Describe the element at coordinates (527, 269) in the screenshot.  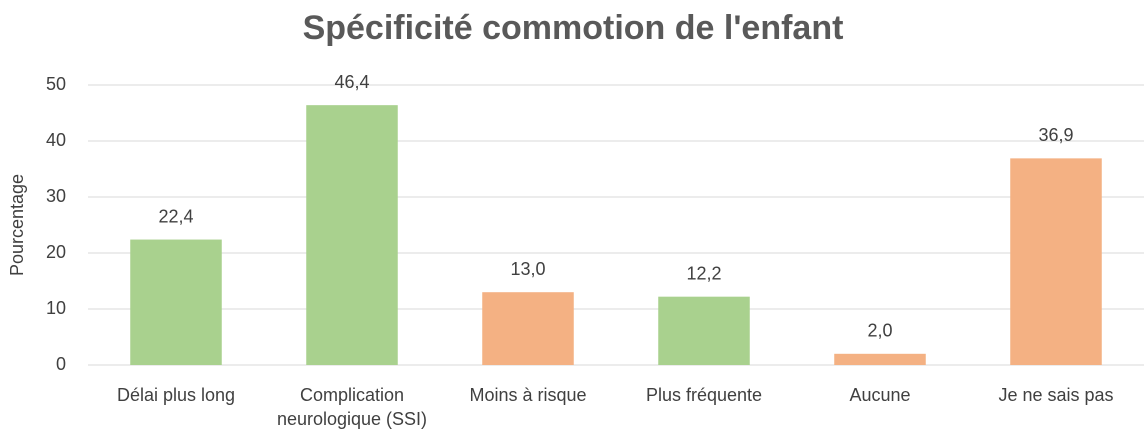
I see `data-label: 13,0` at that location.